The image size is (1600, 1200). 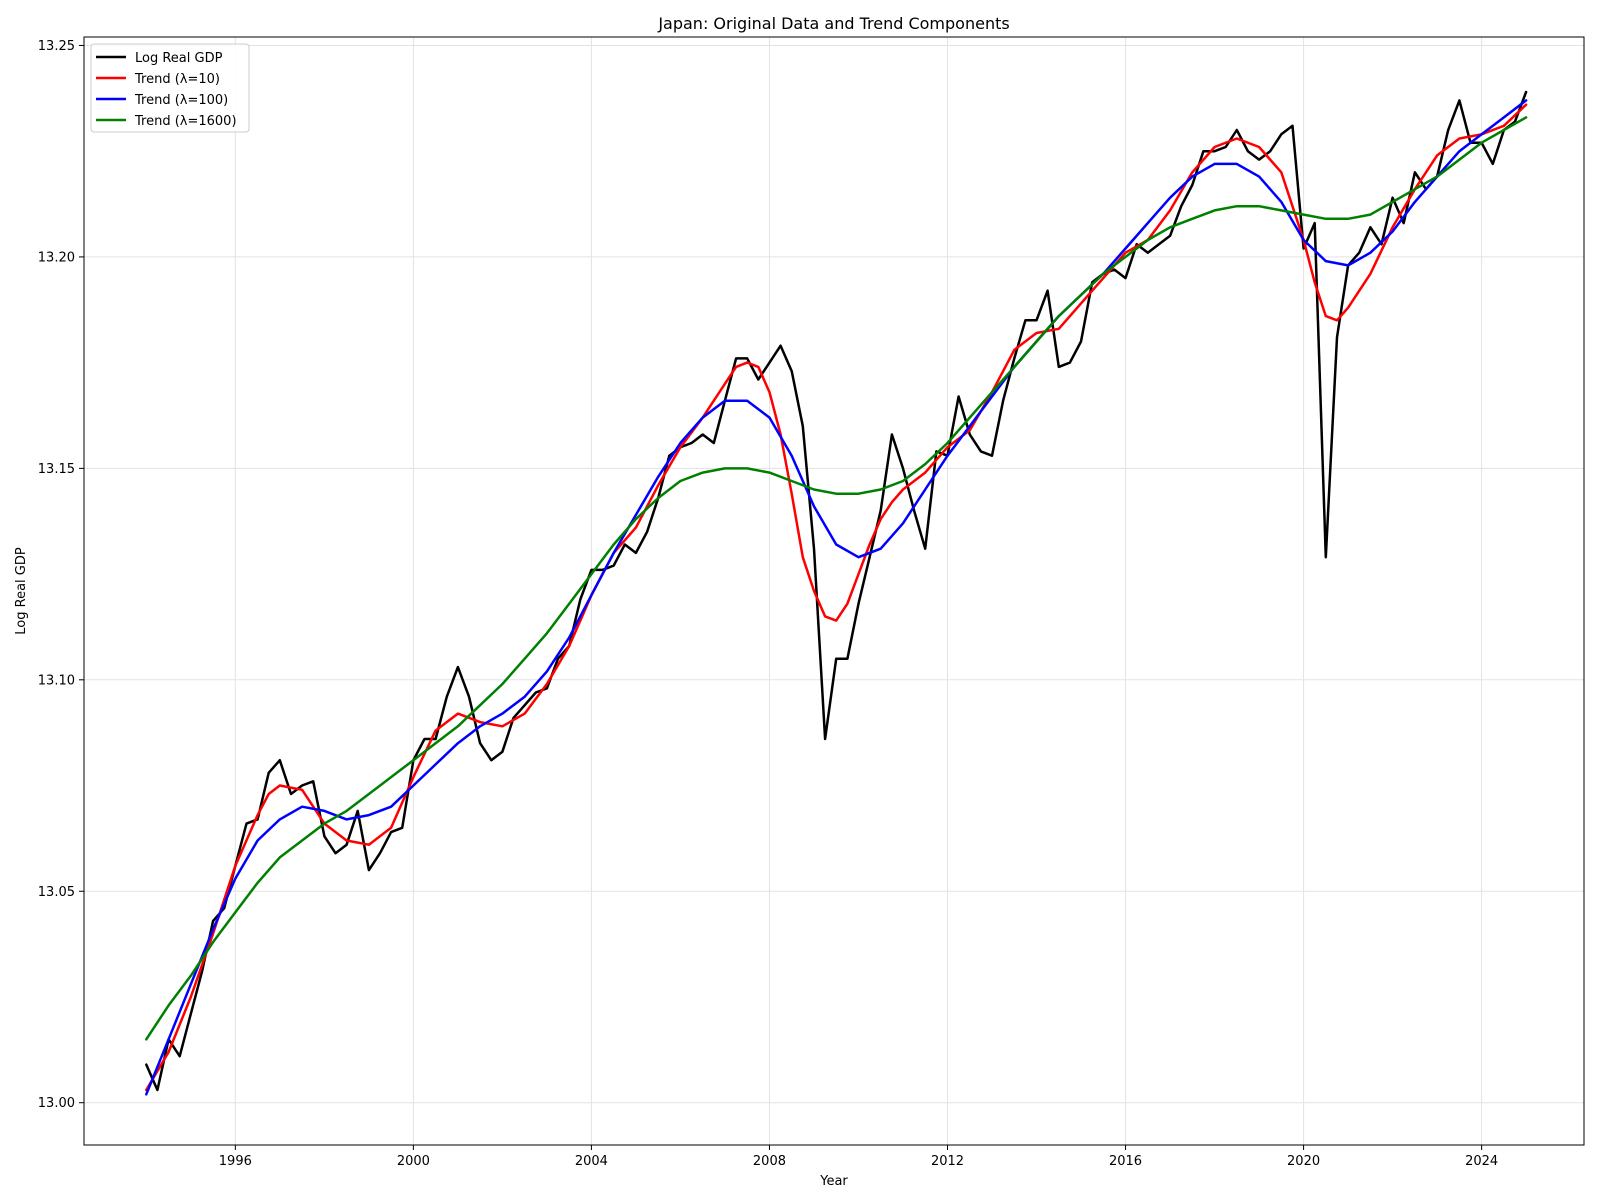 I want to click on legend-box, so click(x=170, y=88).